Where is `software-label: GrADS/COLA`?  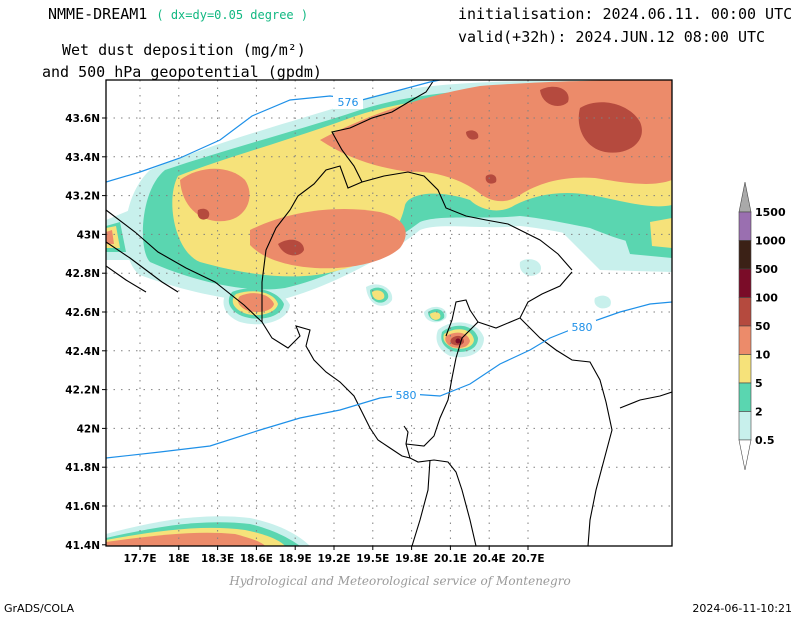 software-label: GrADS/COLA is located at coordinates (39, 608).